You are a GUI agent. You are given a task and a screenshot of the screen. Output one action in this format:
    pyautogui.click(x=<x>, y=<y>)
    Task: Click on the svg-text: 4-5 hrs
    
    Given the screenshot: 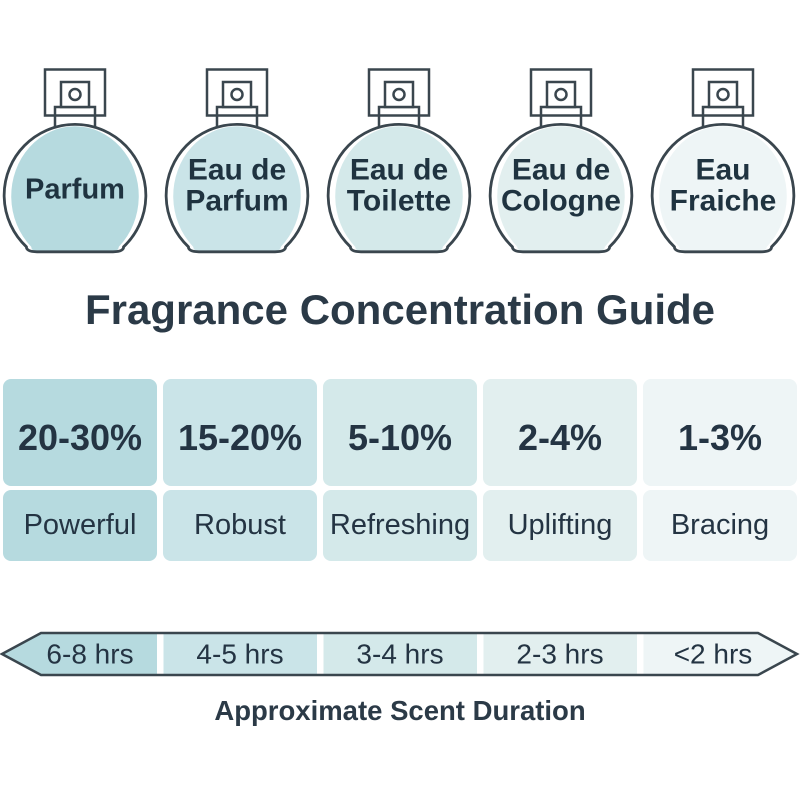 What is the action you would take?
    pyautogui.click(x=239, y=654)
    